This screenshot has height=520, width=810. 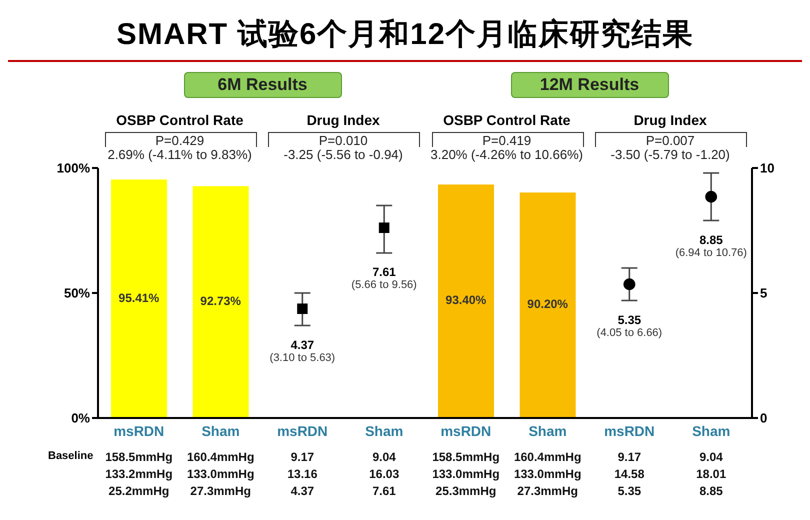 I want to click on data-label: 95.41%, so click(x=139, y=297).